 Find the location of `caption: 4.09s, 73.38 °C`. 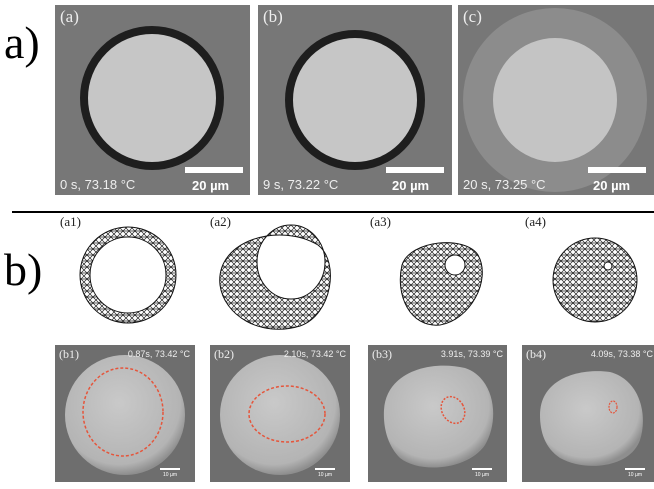

caption: 4.09s, 73.38 °C is located at coordinates (622, 354).